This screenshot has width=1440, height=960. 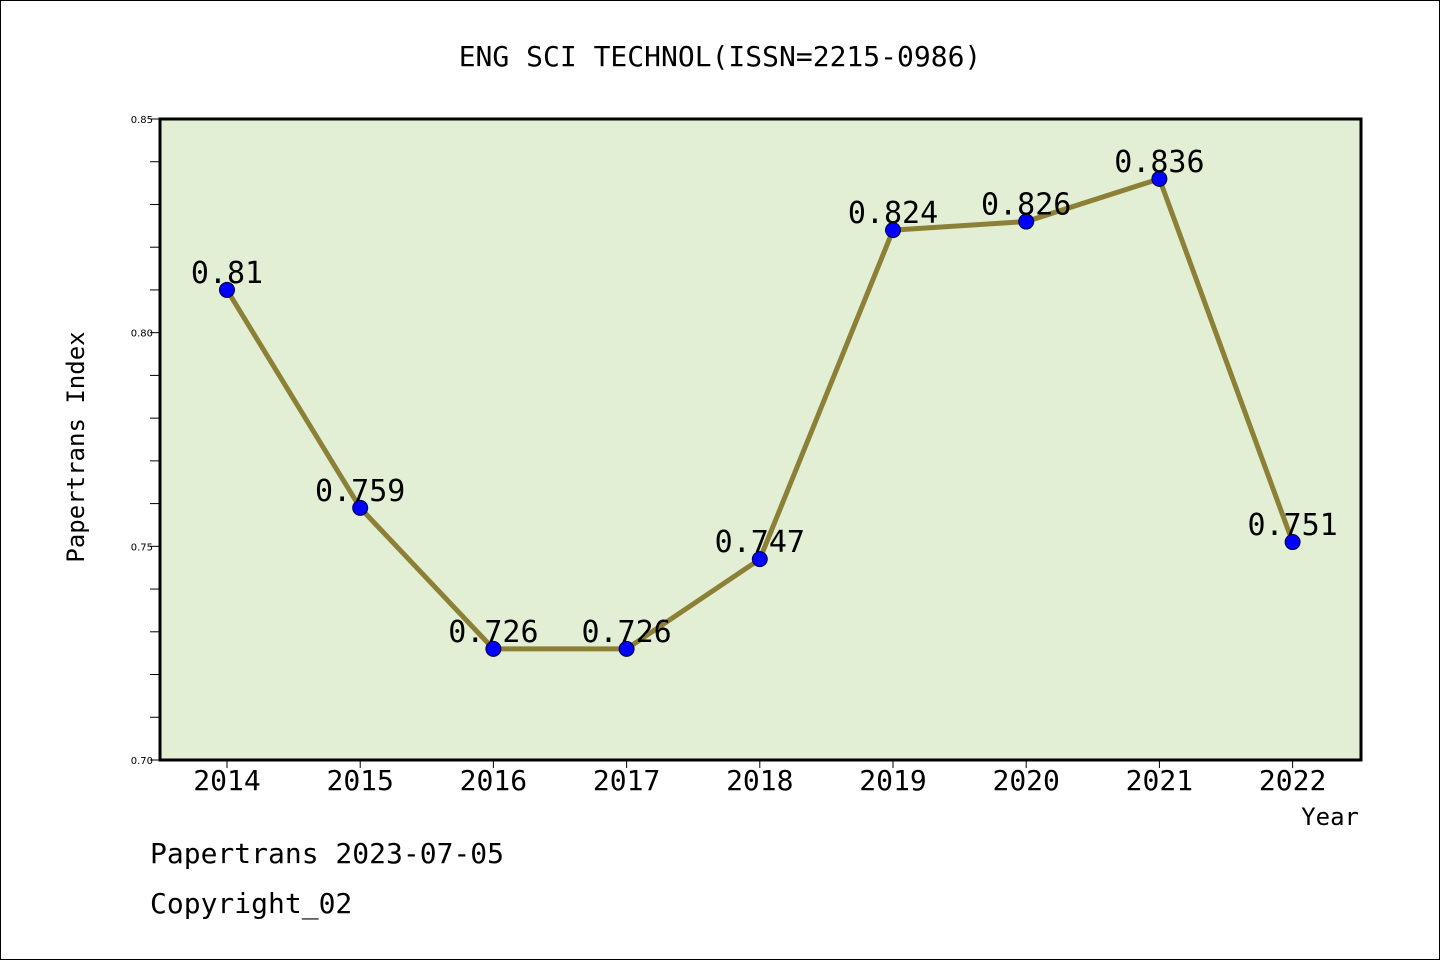 What do you see at coordinates (142, 761) in the screenshot?
I see `y-tick-label: 0.70` at bounding box center [142, 761].